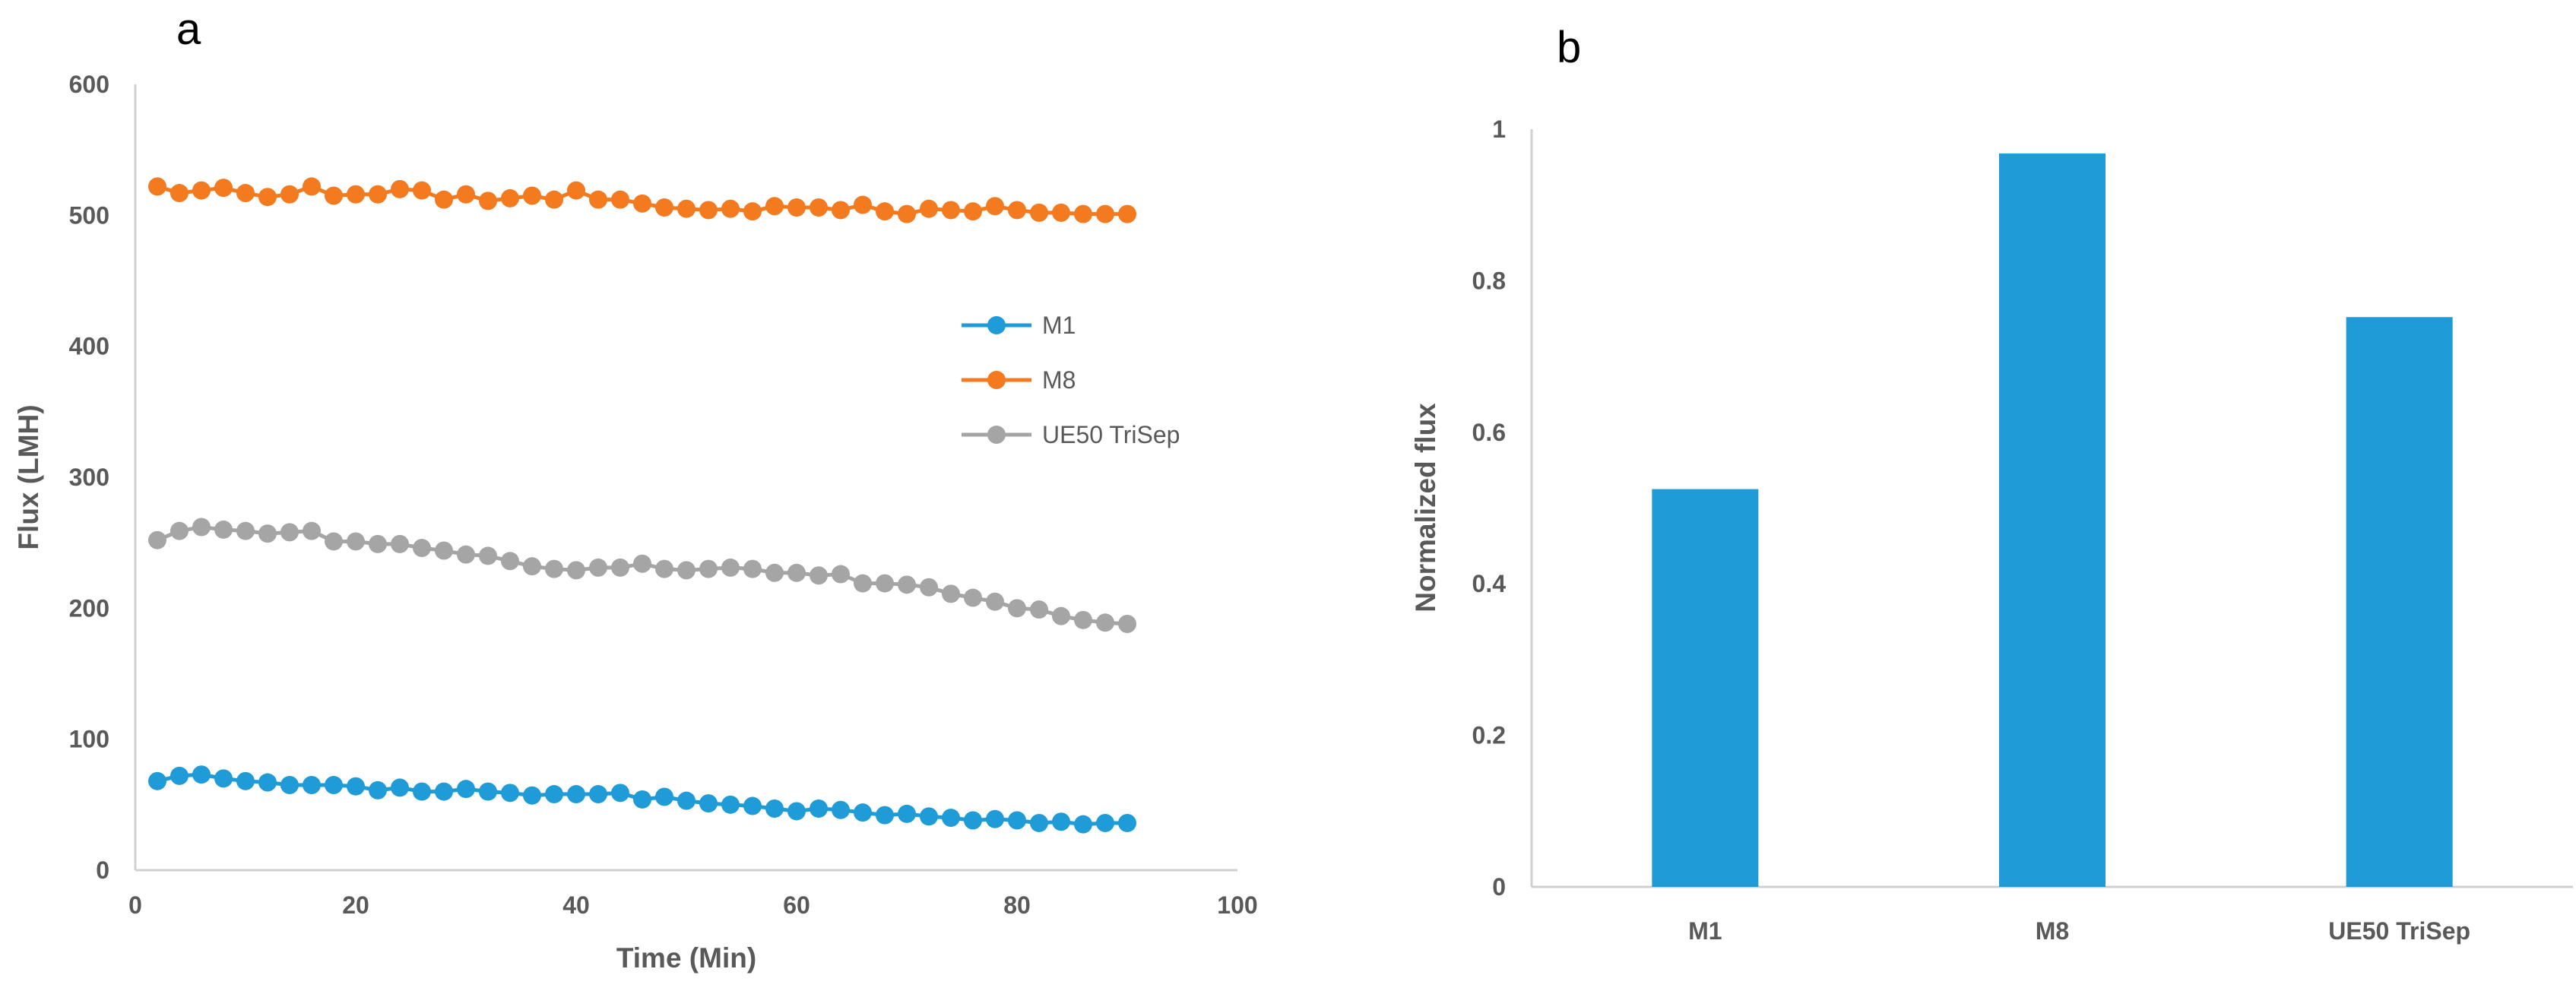 Image resolution: width=2576 pixels, height=991 pixels. Describe the element at coordinates (89, 477) in the screenshot. I see `y-tick-label: 300` at that location.